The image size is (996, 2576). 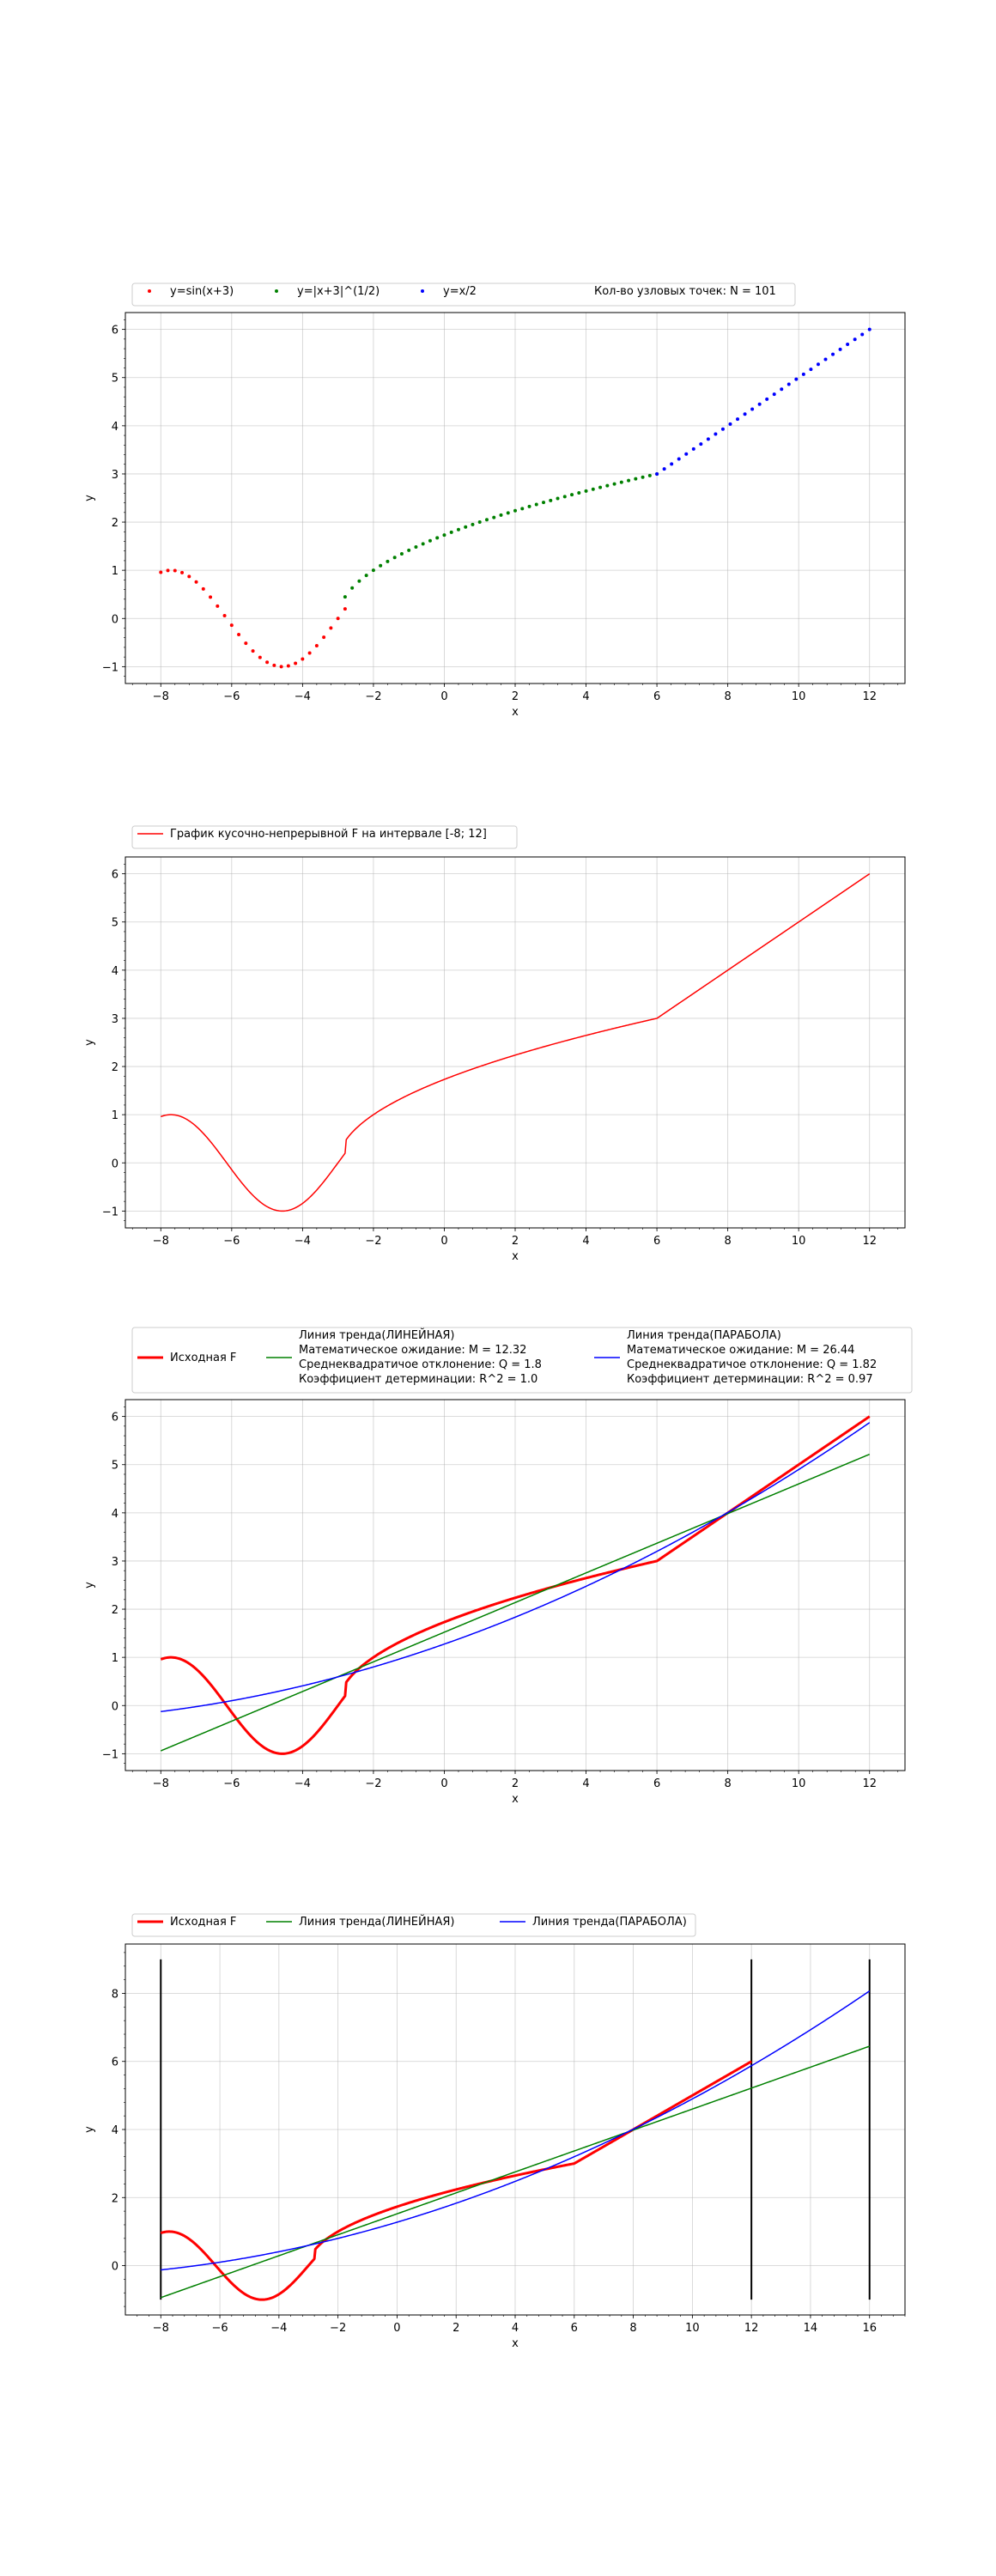 What do you see at coordinates (763, 401) in the screenshot?
I see `series-half-points` at bounding box center [763, 401].